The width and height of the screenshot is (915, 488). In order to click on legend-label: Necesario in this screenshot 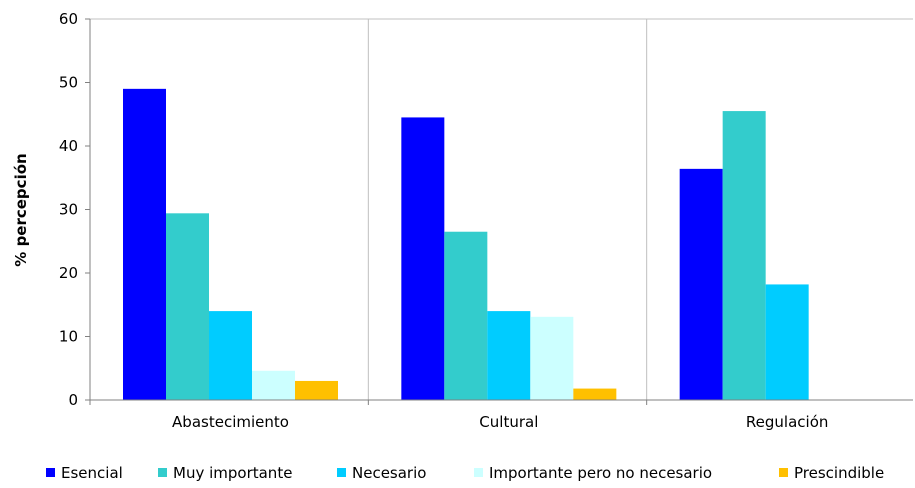, I will do `click(389, 473)`.